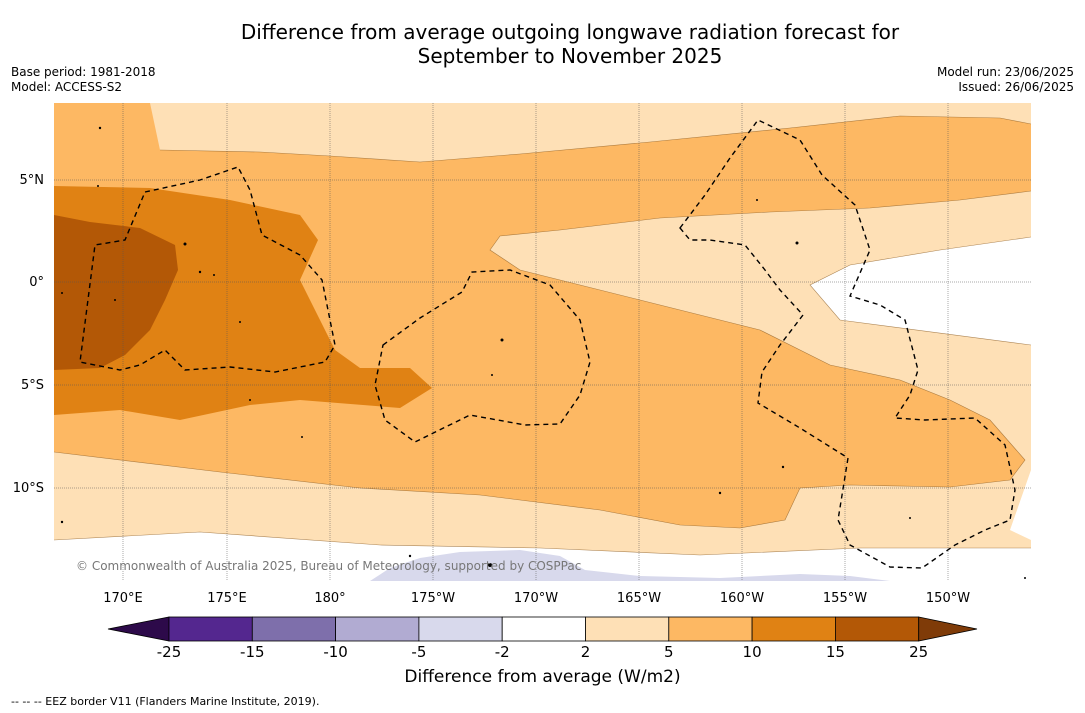 The image size is (1085, 713). I want to click on lon-label: 170°W, so click(536, 598).